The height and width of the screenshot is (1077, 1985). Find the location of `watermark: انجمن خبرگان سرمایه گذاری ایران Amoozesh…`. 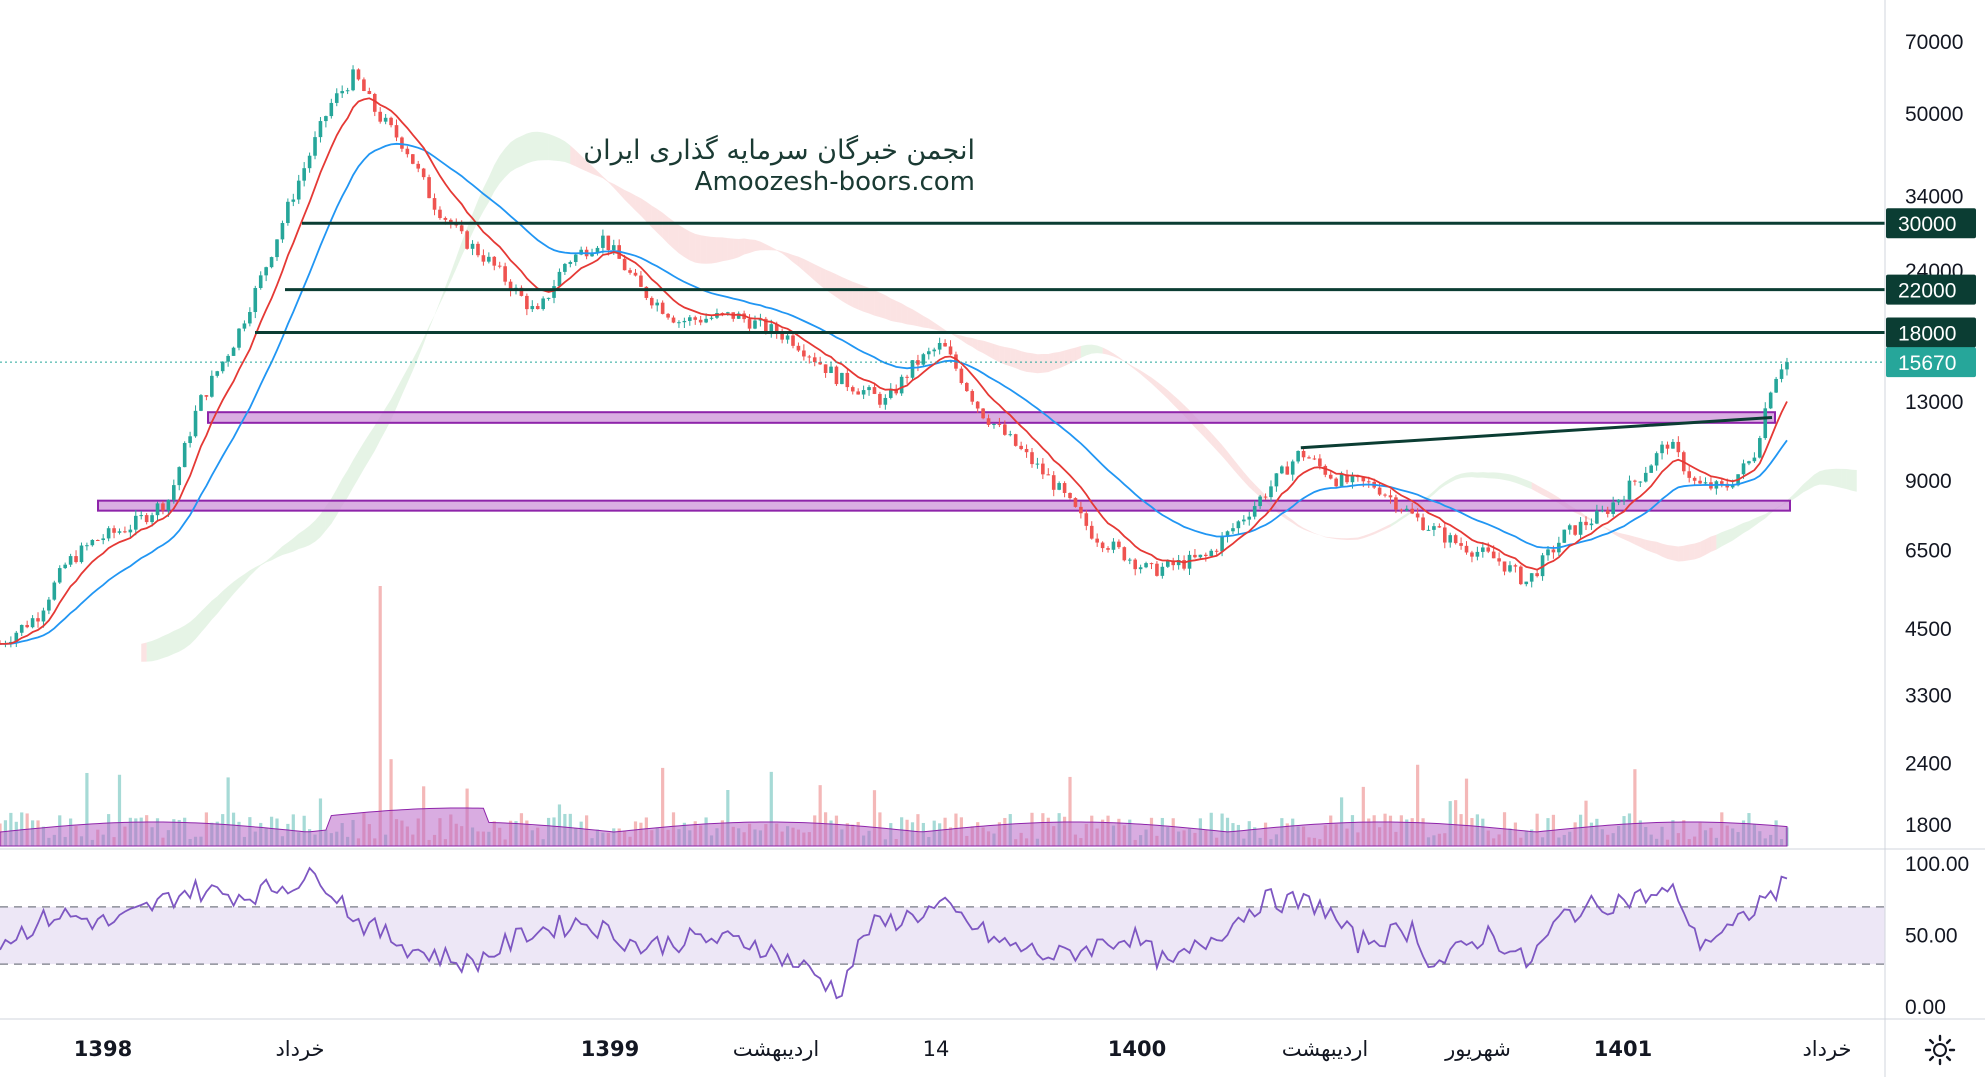

watermark: انجمن خبرگان سرمایه گذاری ایران Amoozesh… is located at coordinates (779, 166).